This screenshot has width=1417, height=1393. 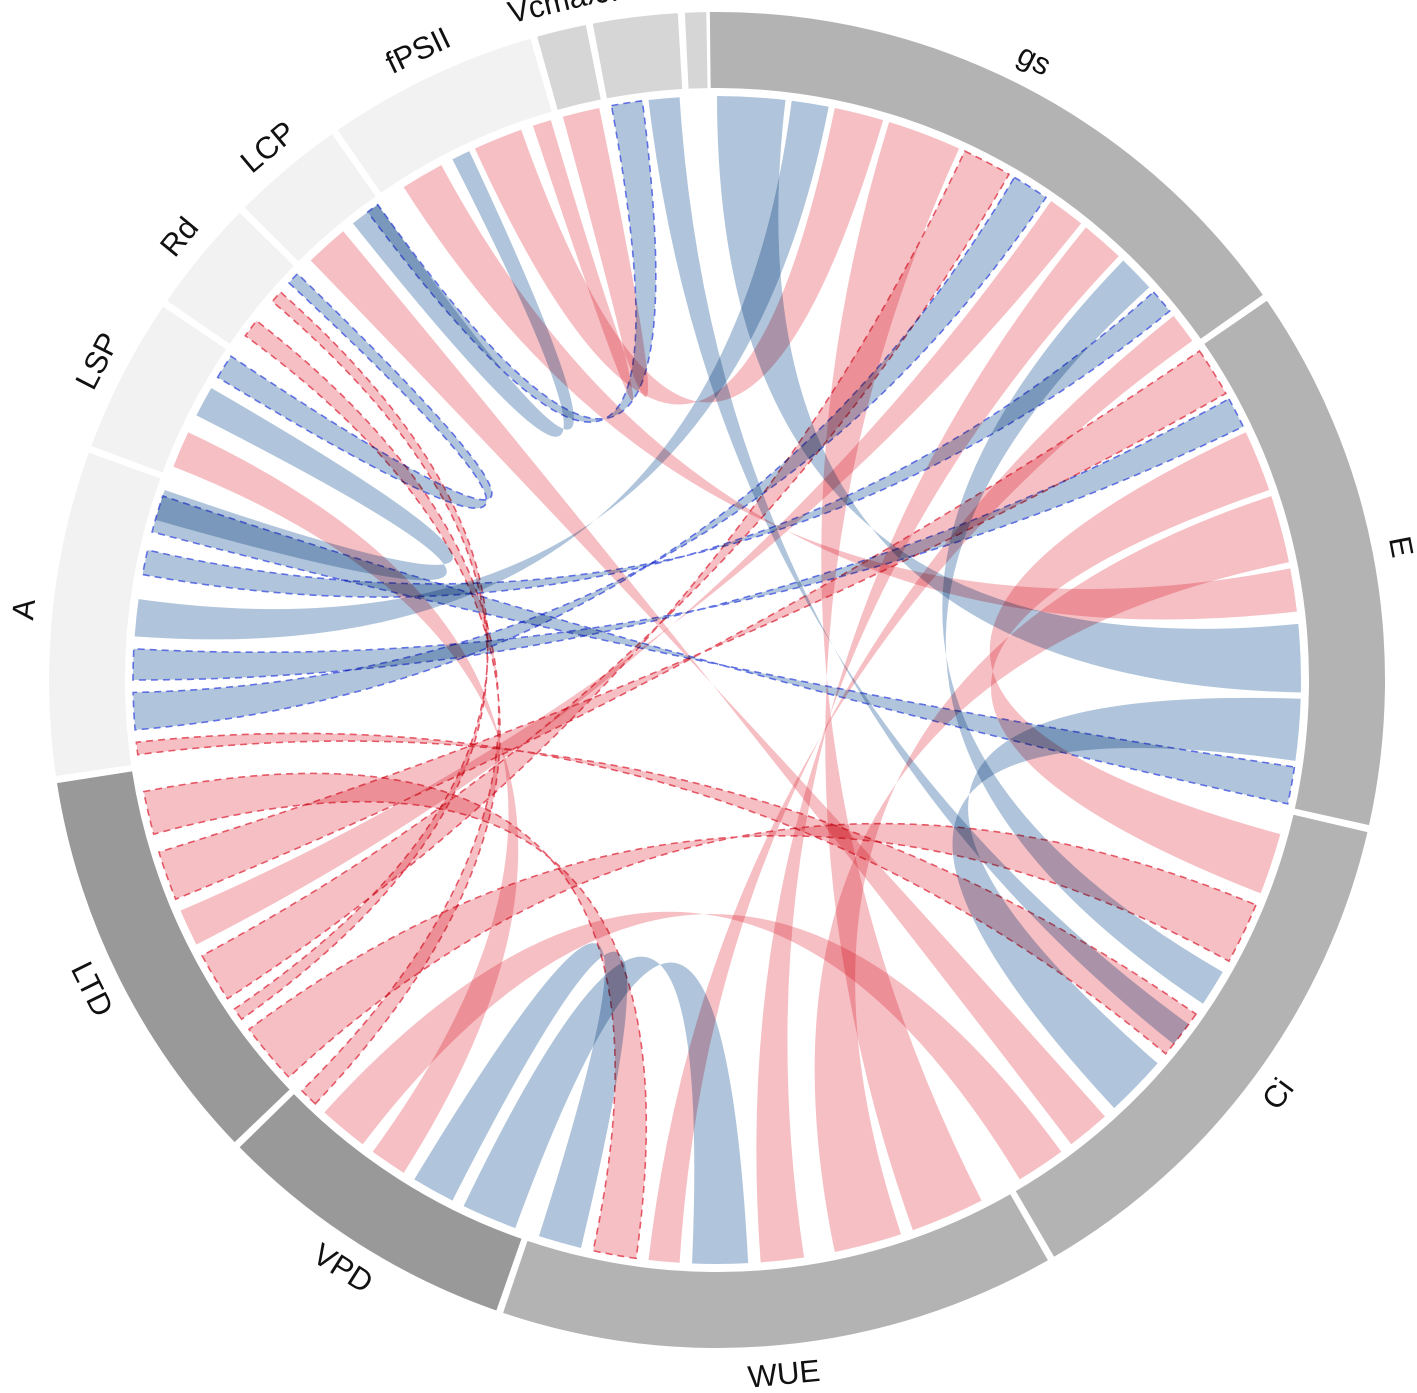 I want to click on sector-fPSII, so click(x=444, y=115).